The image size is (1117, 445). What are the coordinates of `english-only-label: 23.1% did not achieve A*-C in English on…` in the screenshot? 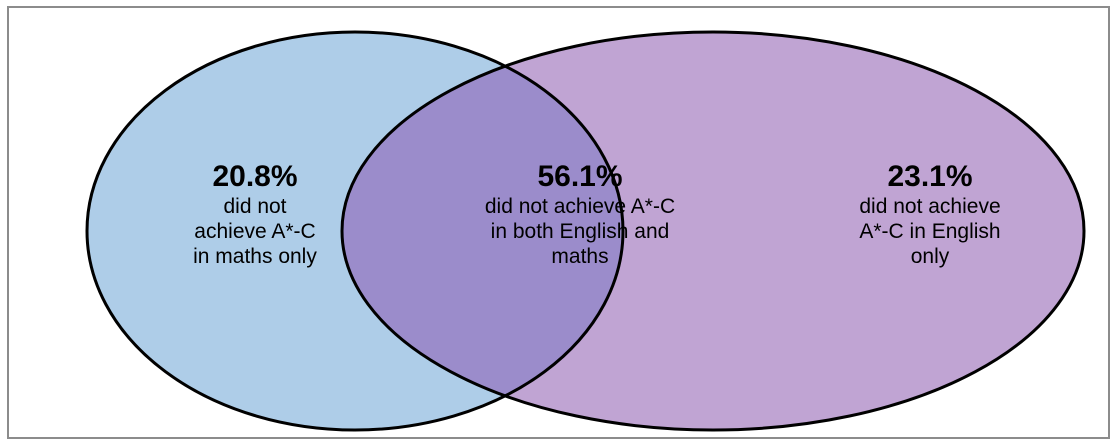 It's located at (930, 214).